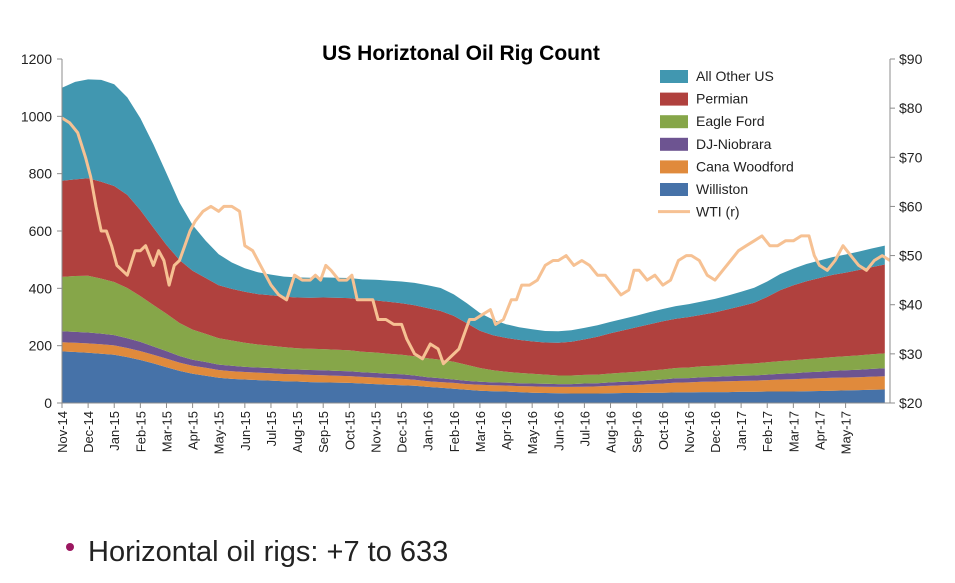 The height and width of the screenshot is (583, 955). Describe the element at coordinates (741, 431) in the screenshot. I see `x-tick-label: Jan-17` at that location.